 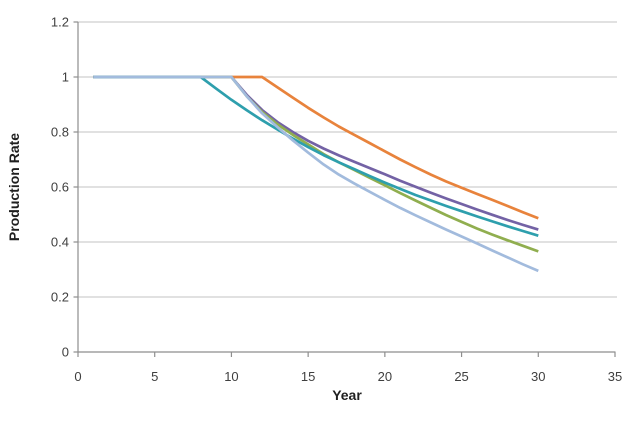 What do you see at coordinates (461, 376) in the screenshot?
I see `x-tick-label: 25` at bounding box center [461, 376].